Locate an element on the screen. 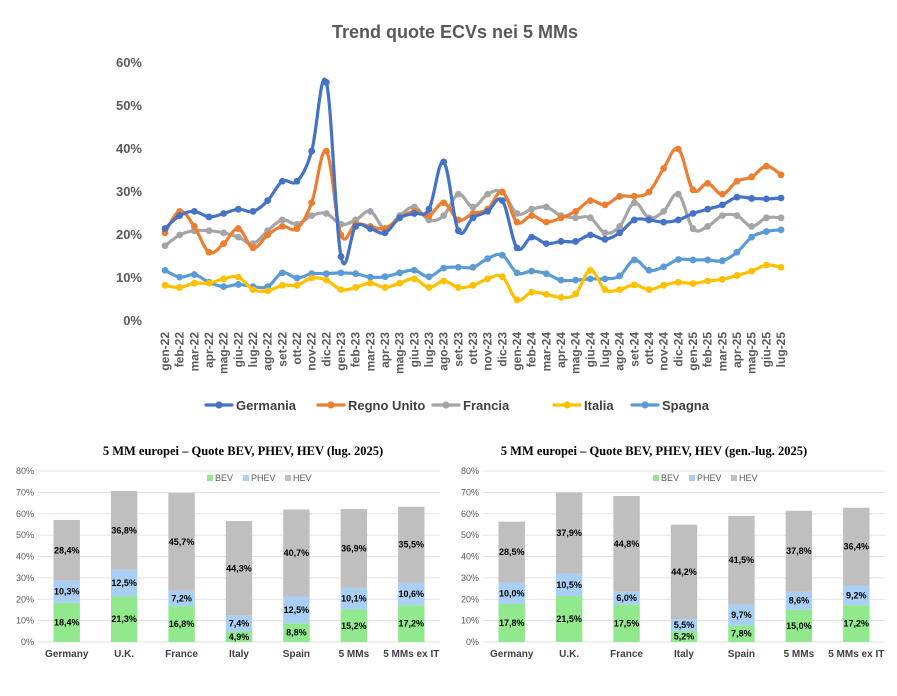  bar-ytick-label: 50% is located at coordinates (470, 535).